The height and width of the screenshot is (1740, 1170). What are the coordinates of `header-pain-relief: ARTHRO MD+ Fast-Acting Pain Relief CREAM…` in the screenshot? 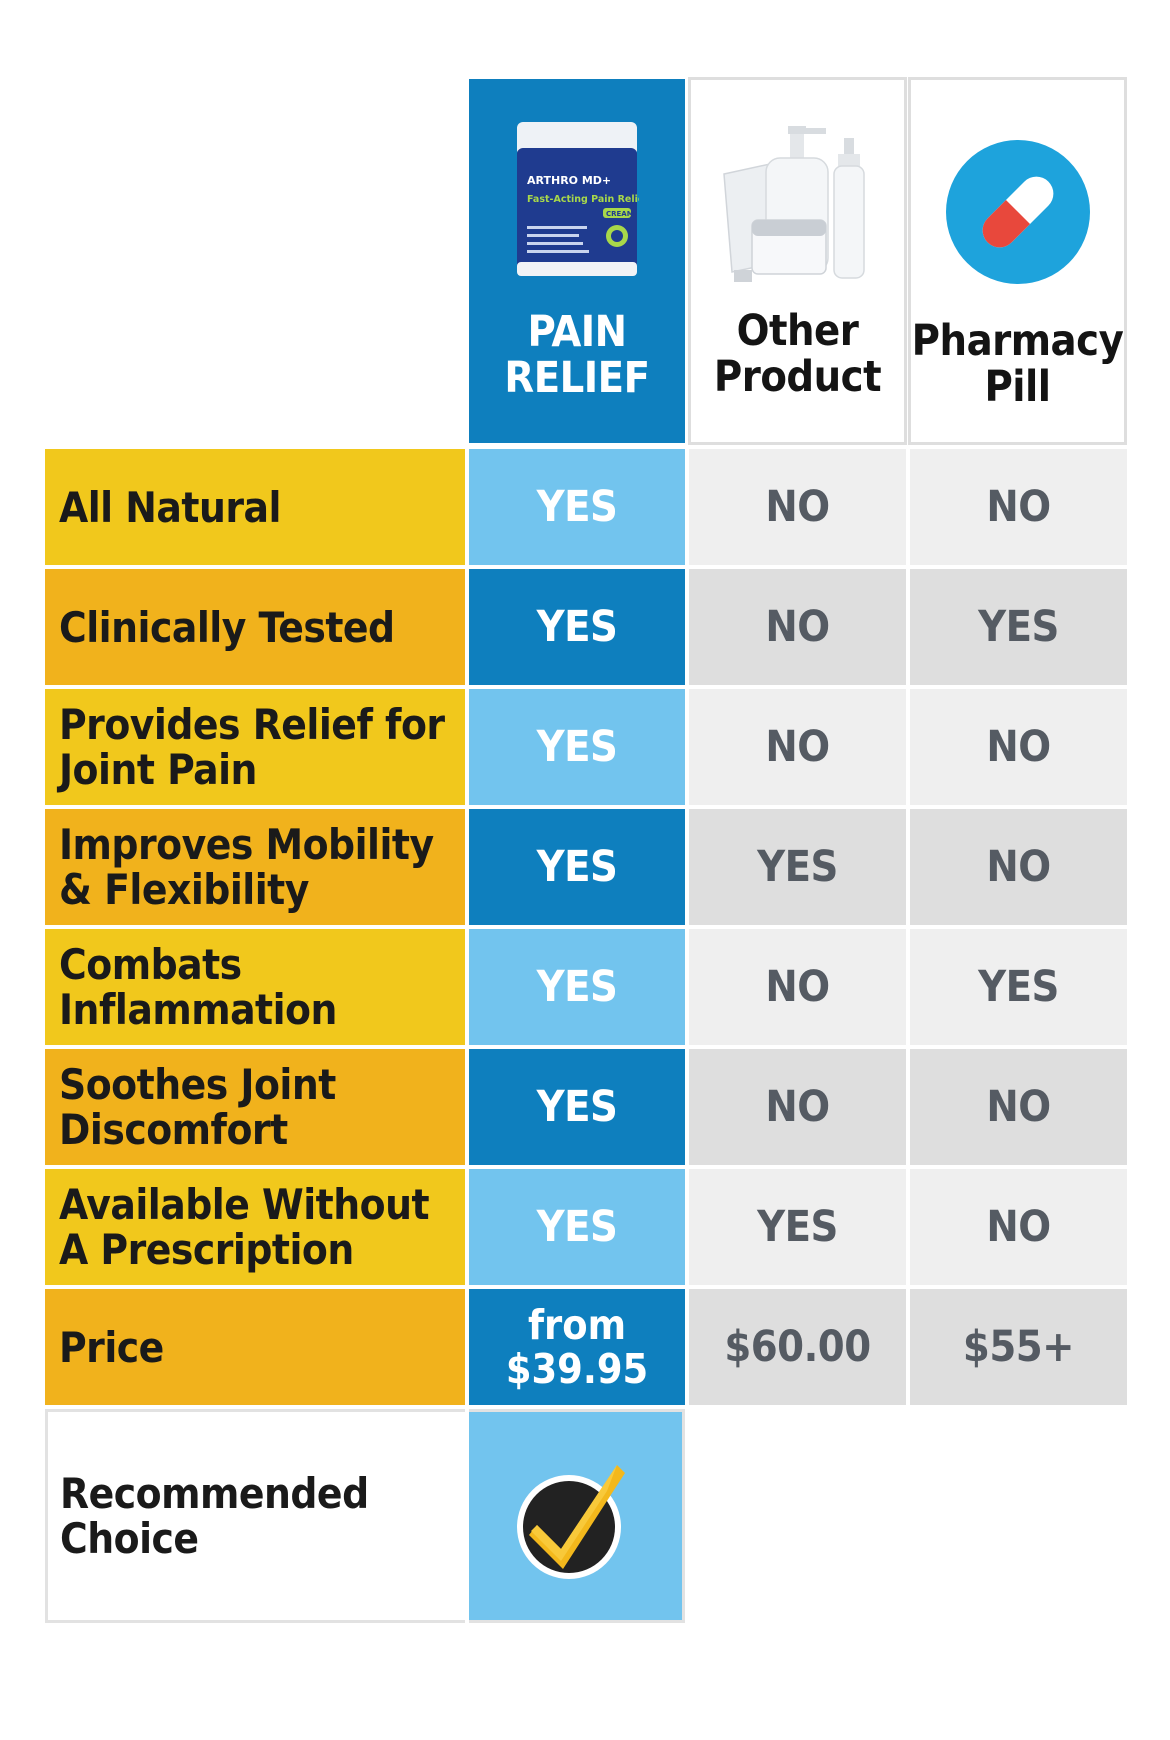 It's located at (577, 261).